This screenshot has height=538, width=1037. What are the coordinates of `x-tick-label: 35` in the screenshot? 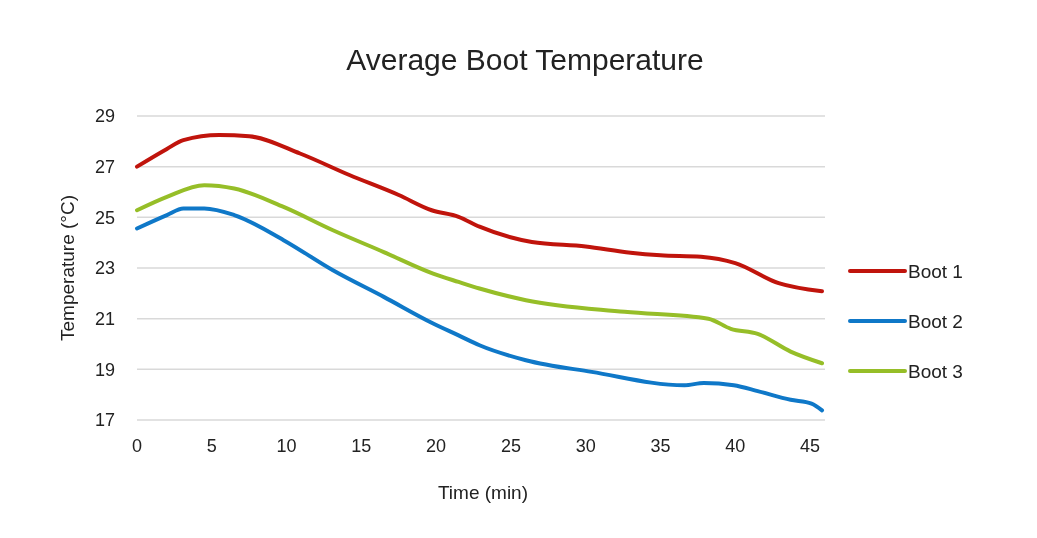 It's located at (660, 446).